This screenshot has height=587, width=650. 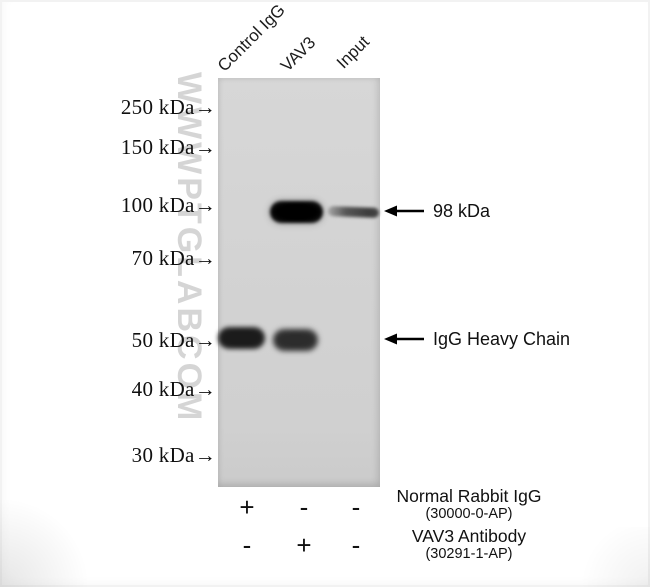 What do you see at coordinates (108, 205) in the screenshot?
I see `mw-marker-100: 100 kDa→` at bounding box center [108, 205].